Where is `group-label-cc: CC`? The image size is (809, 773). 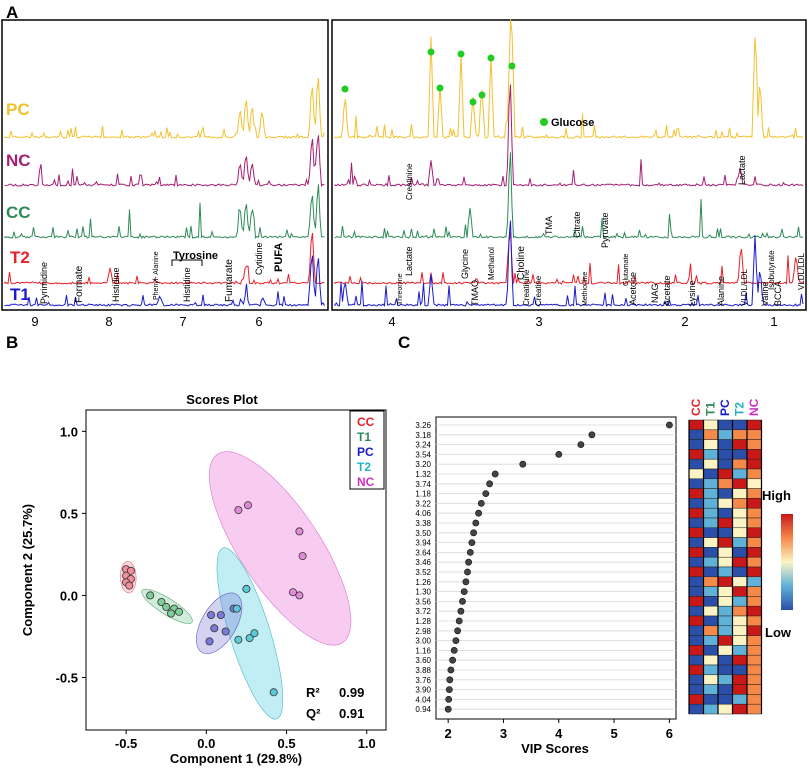 group-label-cc: CC is located at coordinates (18, 212).